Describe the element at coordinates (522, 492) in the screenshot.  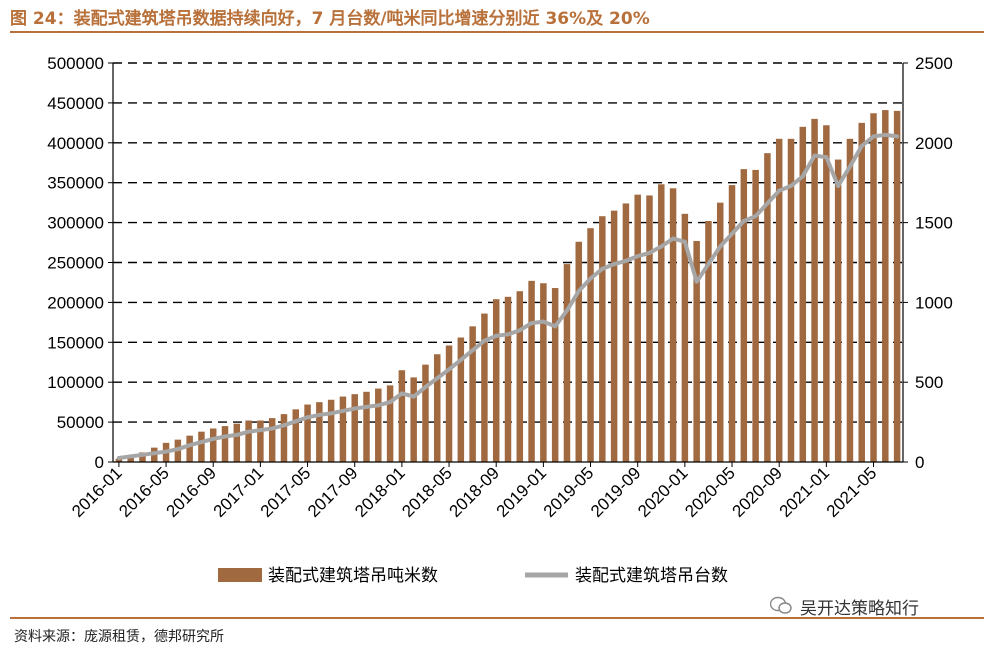
I see `x-tick-label: 2019-01` at that location.